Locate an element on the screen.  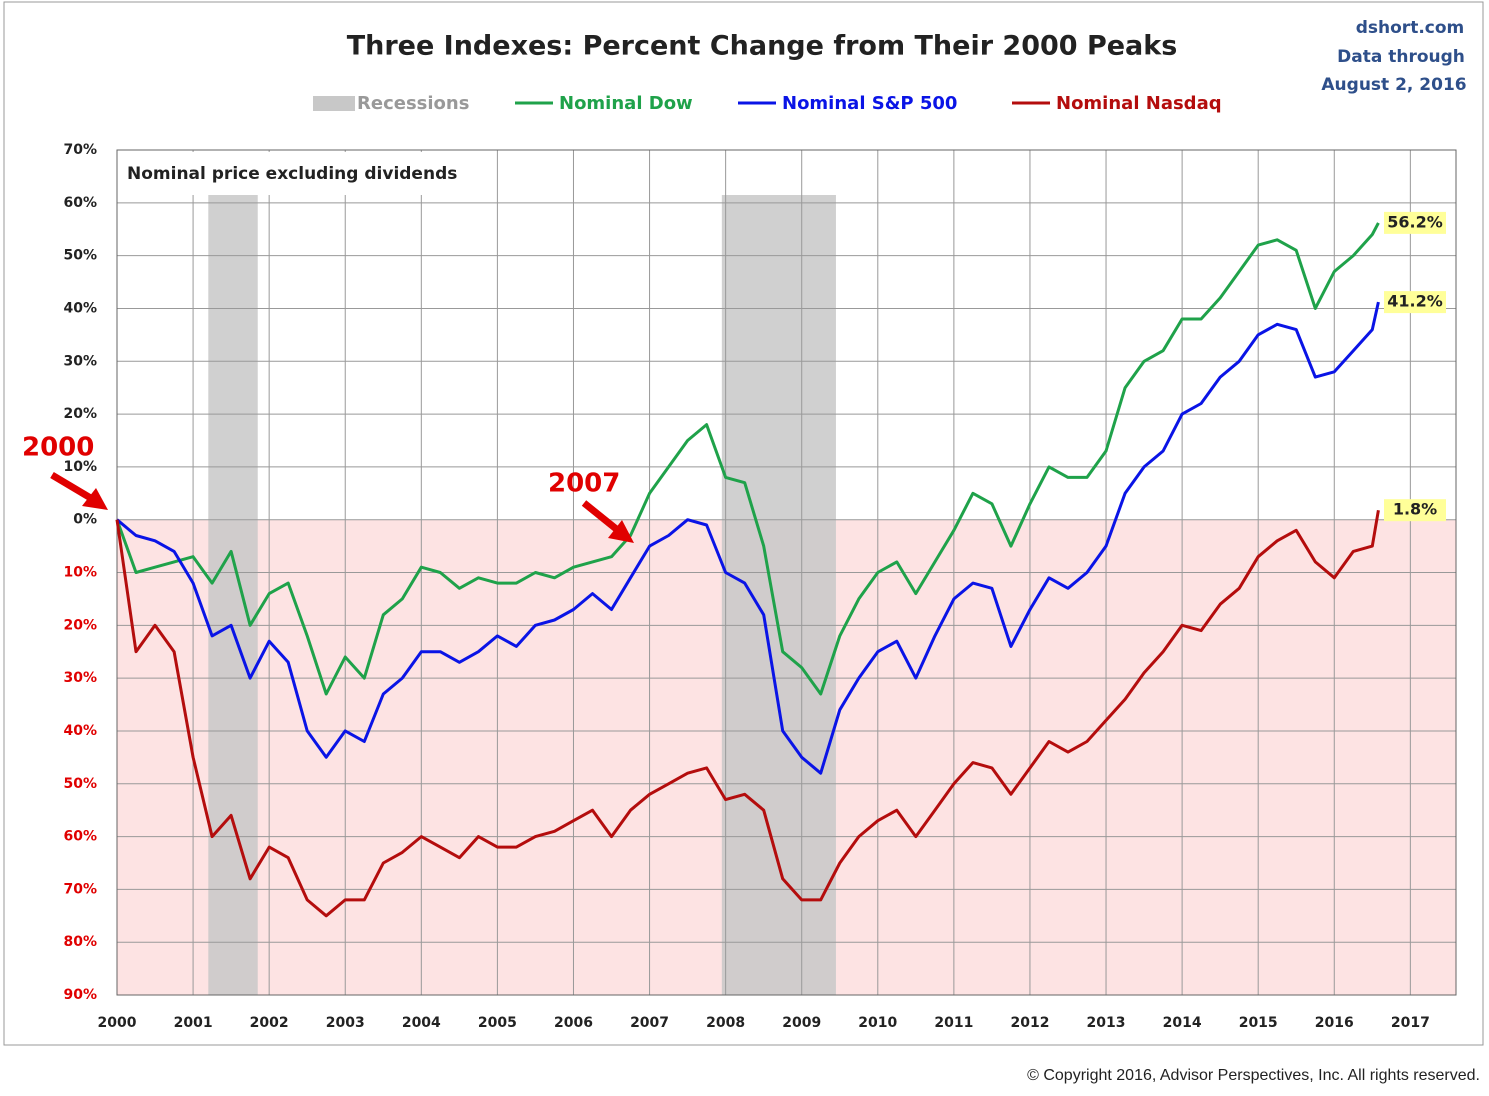
subtitle-box is located at coordinates (299, 173).